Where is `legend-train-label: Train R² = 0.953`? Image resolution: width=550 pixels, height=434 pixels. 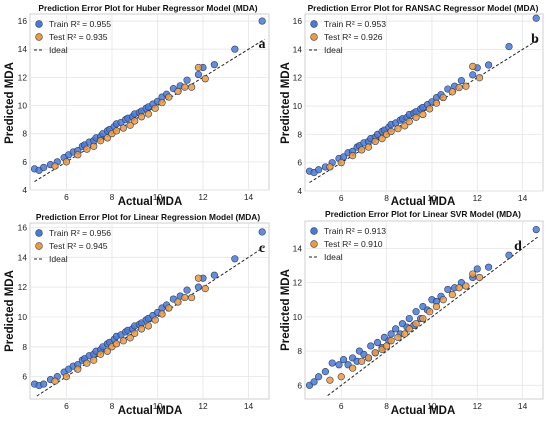 legend-train-label: Train R² = 0.953 is located at coordinates (355, 24).